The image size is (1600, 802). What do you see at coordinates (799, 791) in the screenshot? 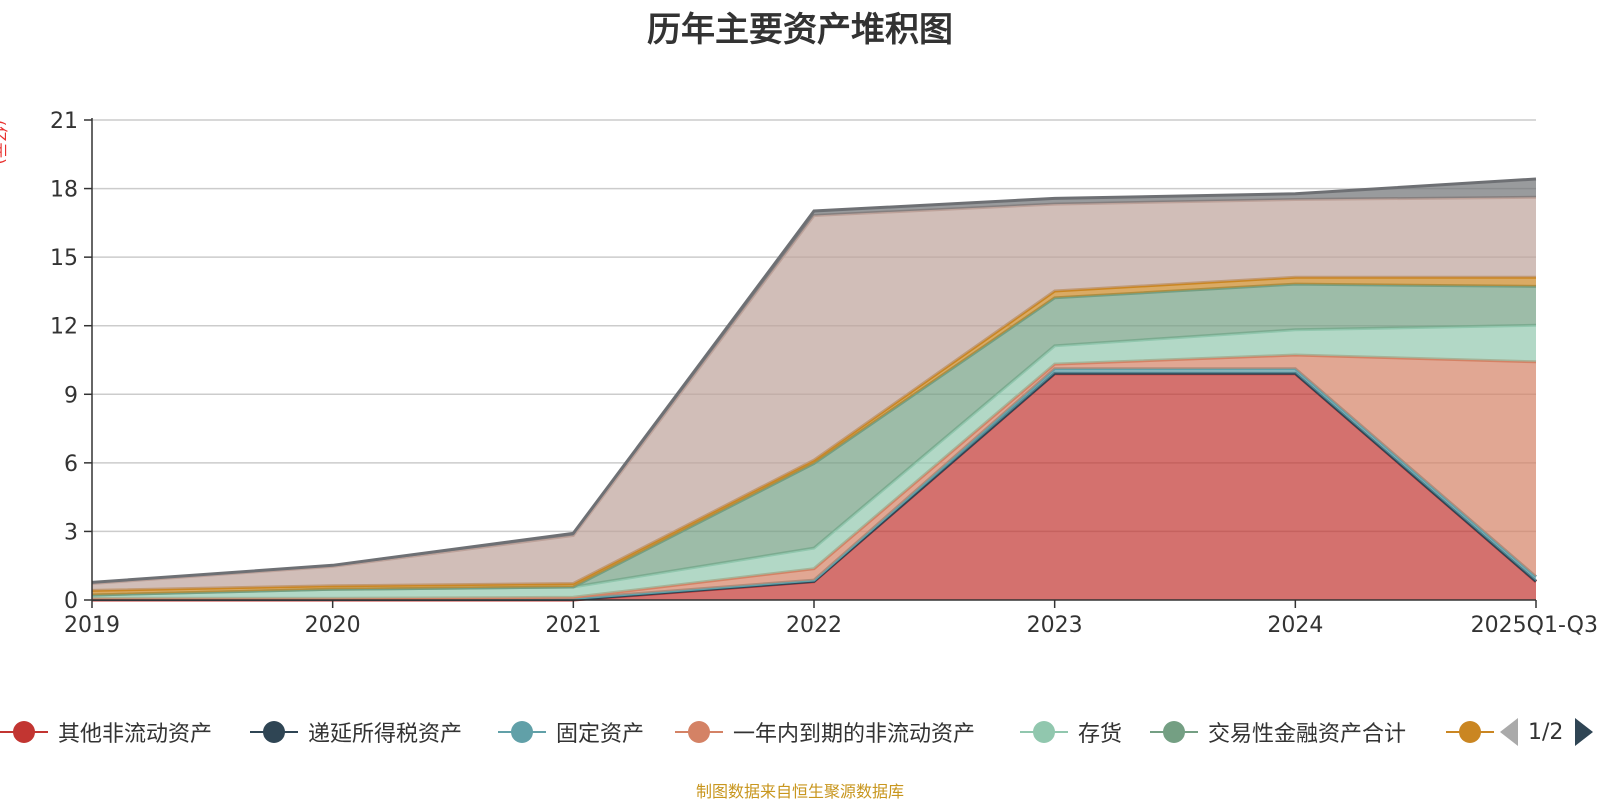
I see `data-source-note: 制图数据来自恒生聚源数据库` at bounding box center [799, 791].